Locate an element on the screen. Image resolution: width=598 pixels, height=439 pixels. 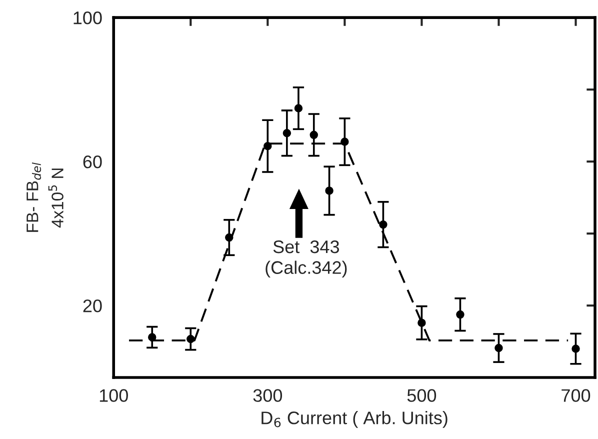
annotation: Set 343 (Calc.342) is located at coordinates (306, 259).